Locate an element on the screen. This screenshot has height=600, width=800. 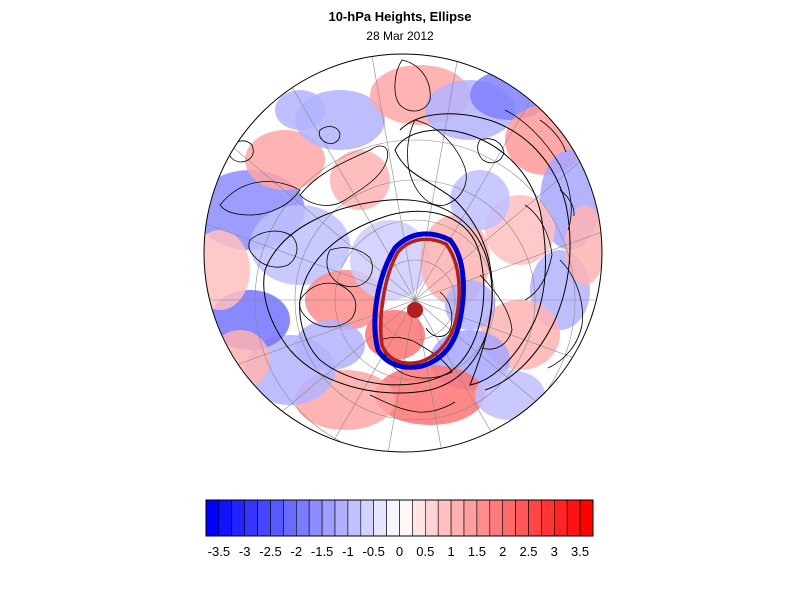
vortex-ellipse is located at coordinates (419, 300).